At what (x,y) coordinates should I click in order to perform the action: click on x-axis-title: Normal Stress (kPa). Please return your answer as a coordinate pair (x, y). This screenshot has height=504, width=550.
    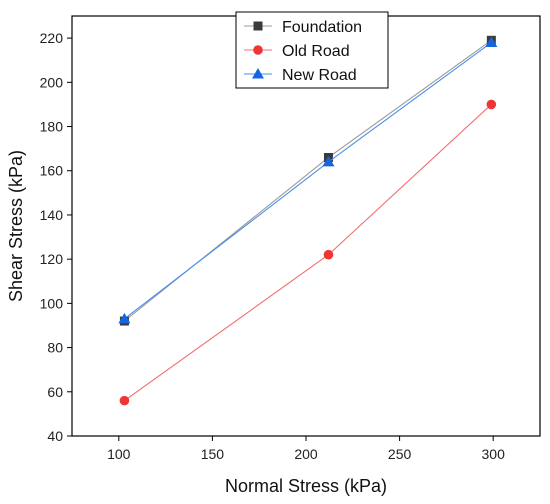
    Looking at the image, I should click on (306, 486).